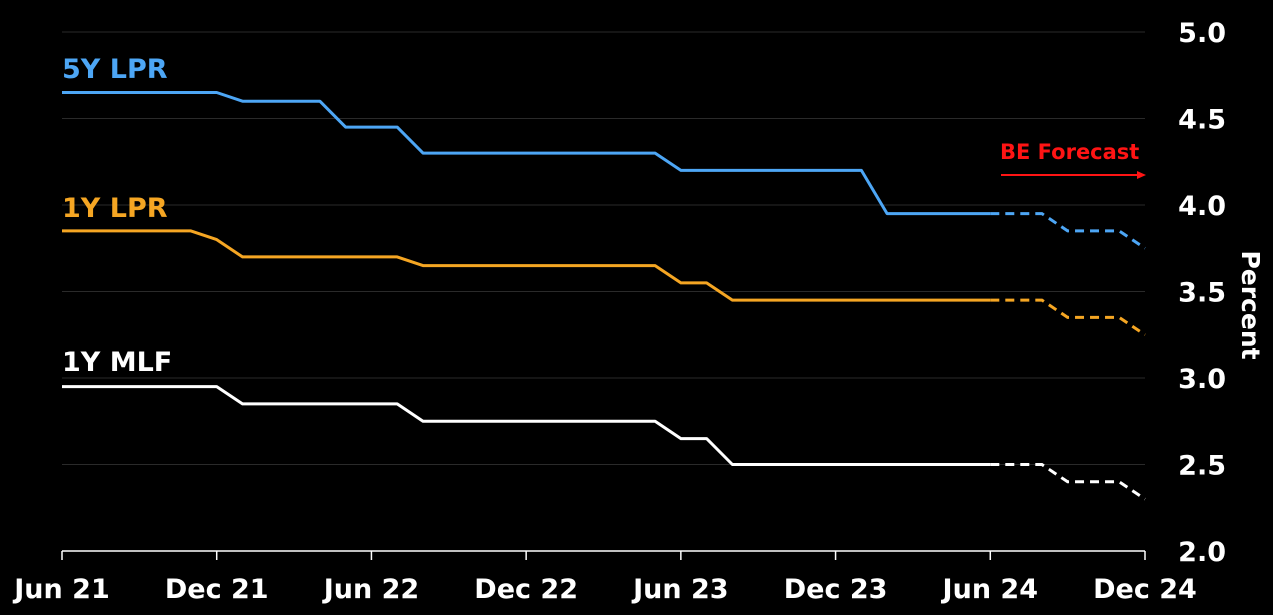 This screenshot has width=1273, height=615. I want to click on series-line-1y-lpr, so click(526, 265).